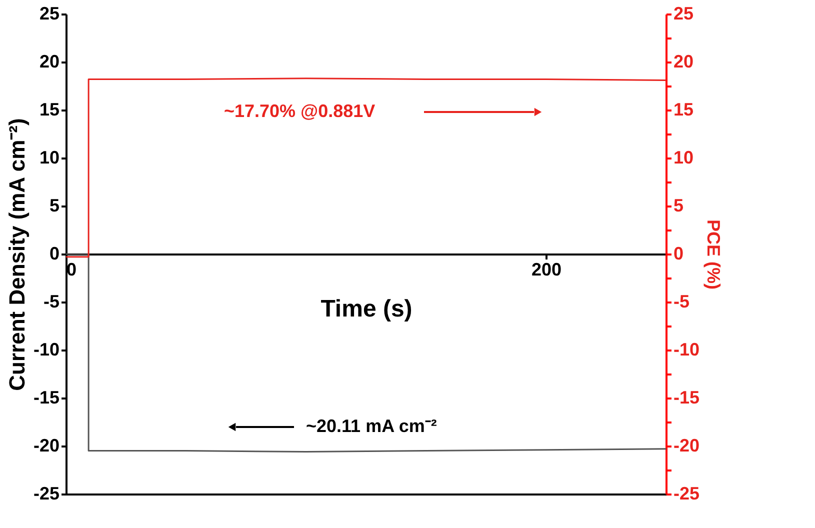 The height and width of the screenshot is (528, 815). Describe the element at coordinates (679, 254) in the screenshot. I see `y2-tick-label: 0` at that location.